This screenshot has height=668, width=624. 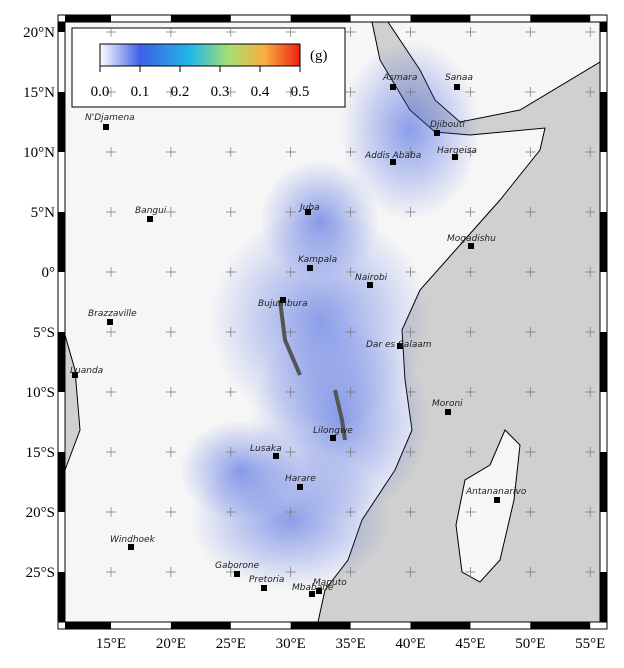 What do you see at coordinates (300, 479) in the screenshot?
I see `city-label: Harare` at bounding box center [300, 479].